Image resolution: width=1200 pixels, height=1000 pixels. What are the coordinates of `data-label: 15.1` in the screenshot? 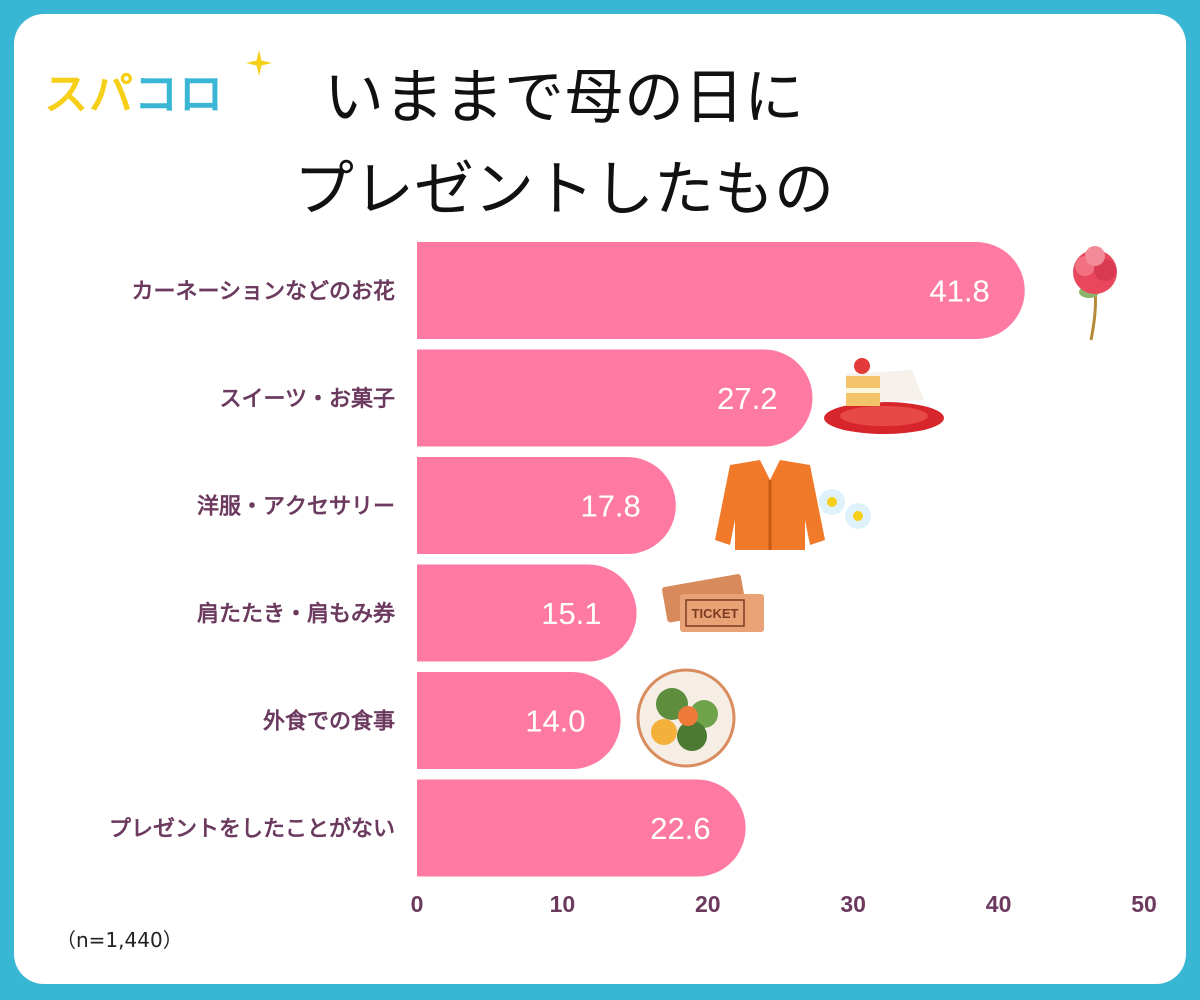 It's located at (571, 613).